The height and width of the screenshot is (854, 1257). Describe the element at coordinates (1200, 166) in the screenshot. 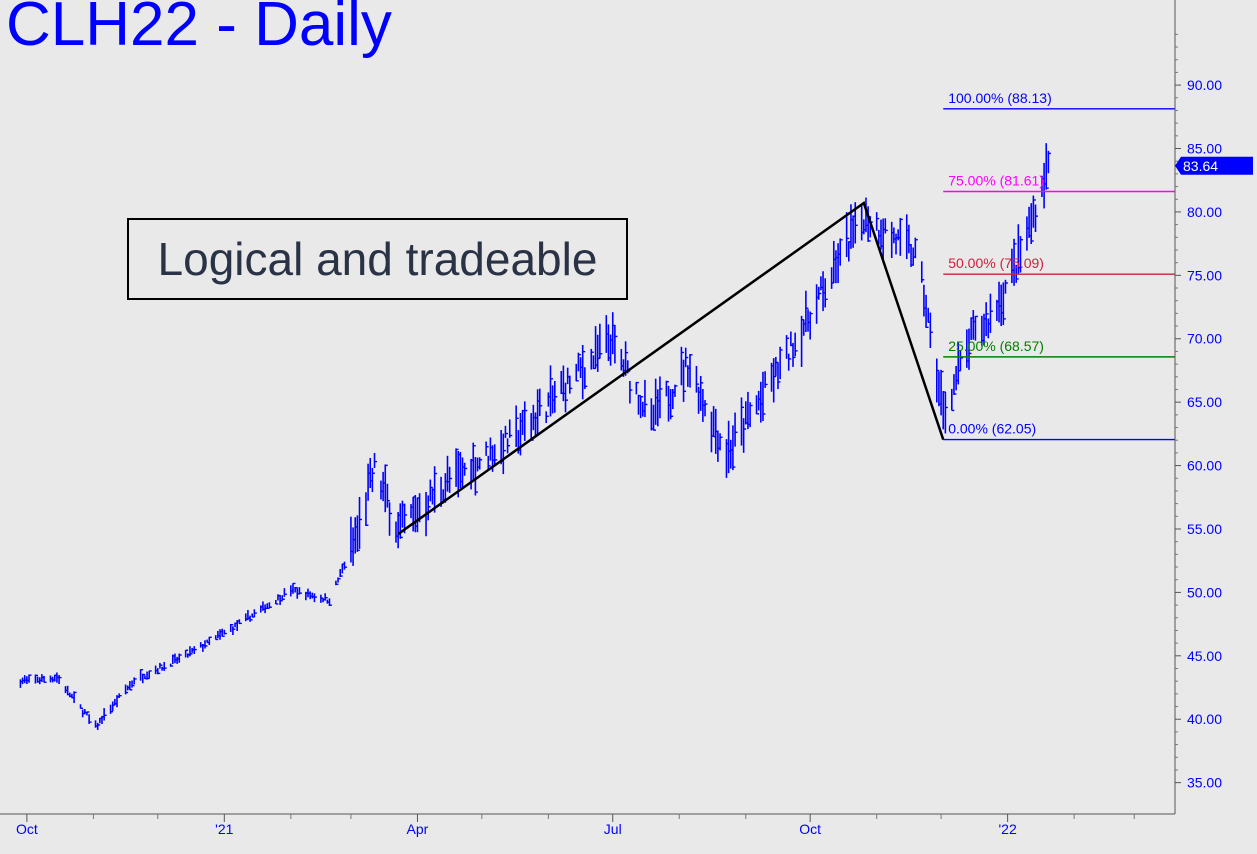

I see `last-price-label: 83.64` at that location.